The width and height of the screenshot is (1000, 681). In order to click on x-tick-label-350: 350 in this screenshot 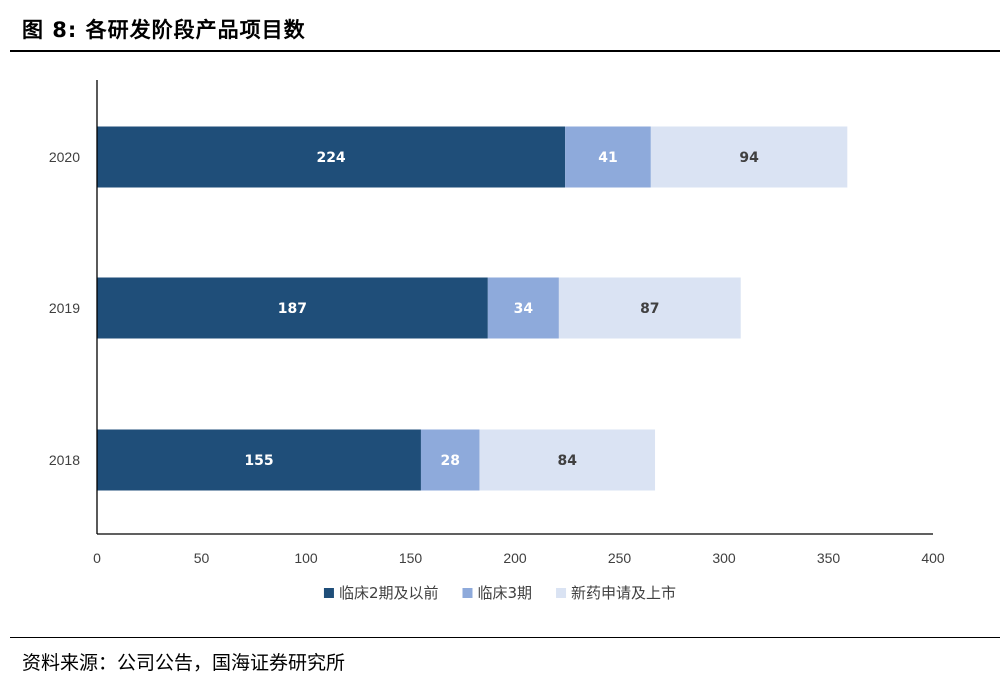, I will do `click(829, 558)`.